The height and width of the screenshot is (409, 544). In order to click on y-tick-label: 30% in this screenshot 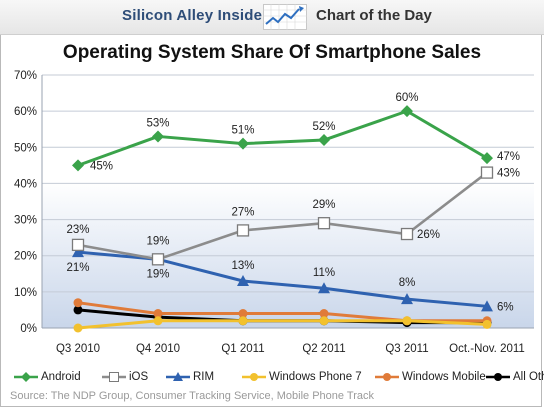, I will do `click(25, 221)`.